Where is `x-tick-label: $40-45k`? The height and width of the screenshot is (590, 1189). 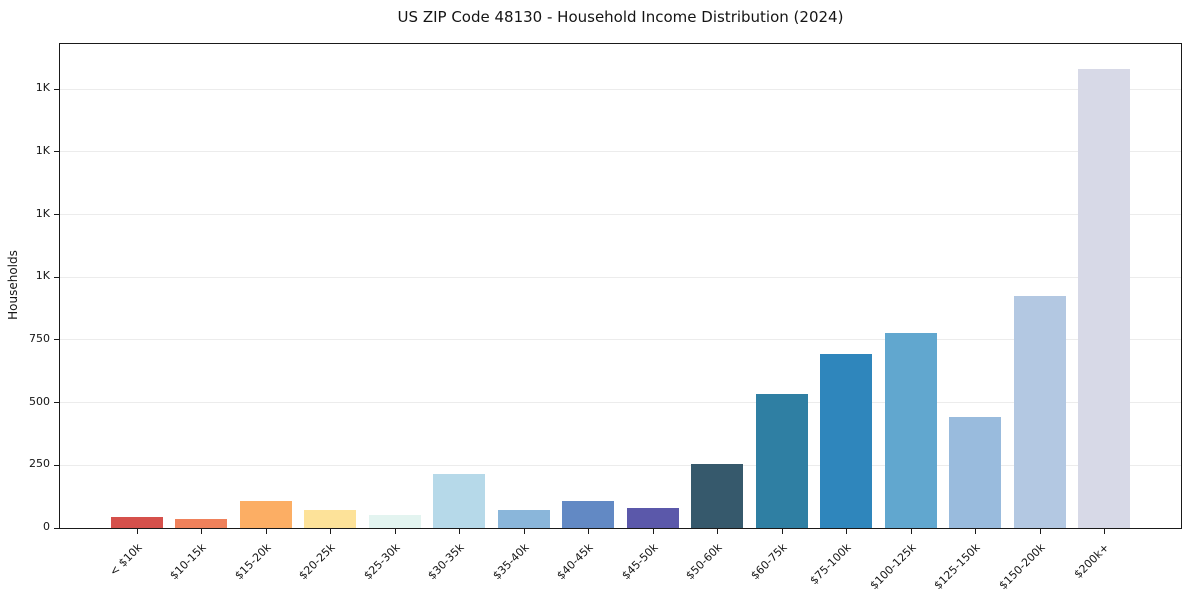 x-tick-label: $40-45k is located at coordinates (575, 561).